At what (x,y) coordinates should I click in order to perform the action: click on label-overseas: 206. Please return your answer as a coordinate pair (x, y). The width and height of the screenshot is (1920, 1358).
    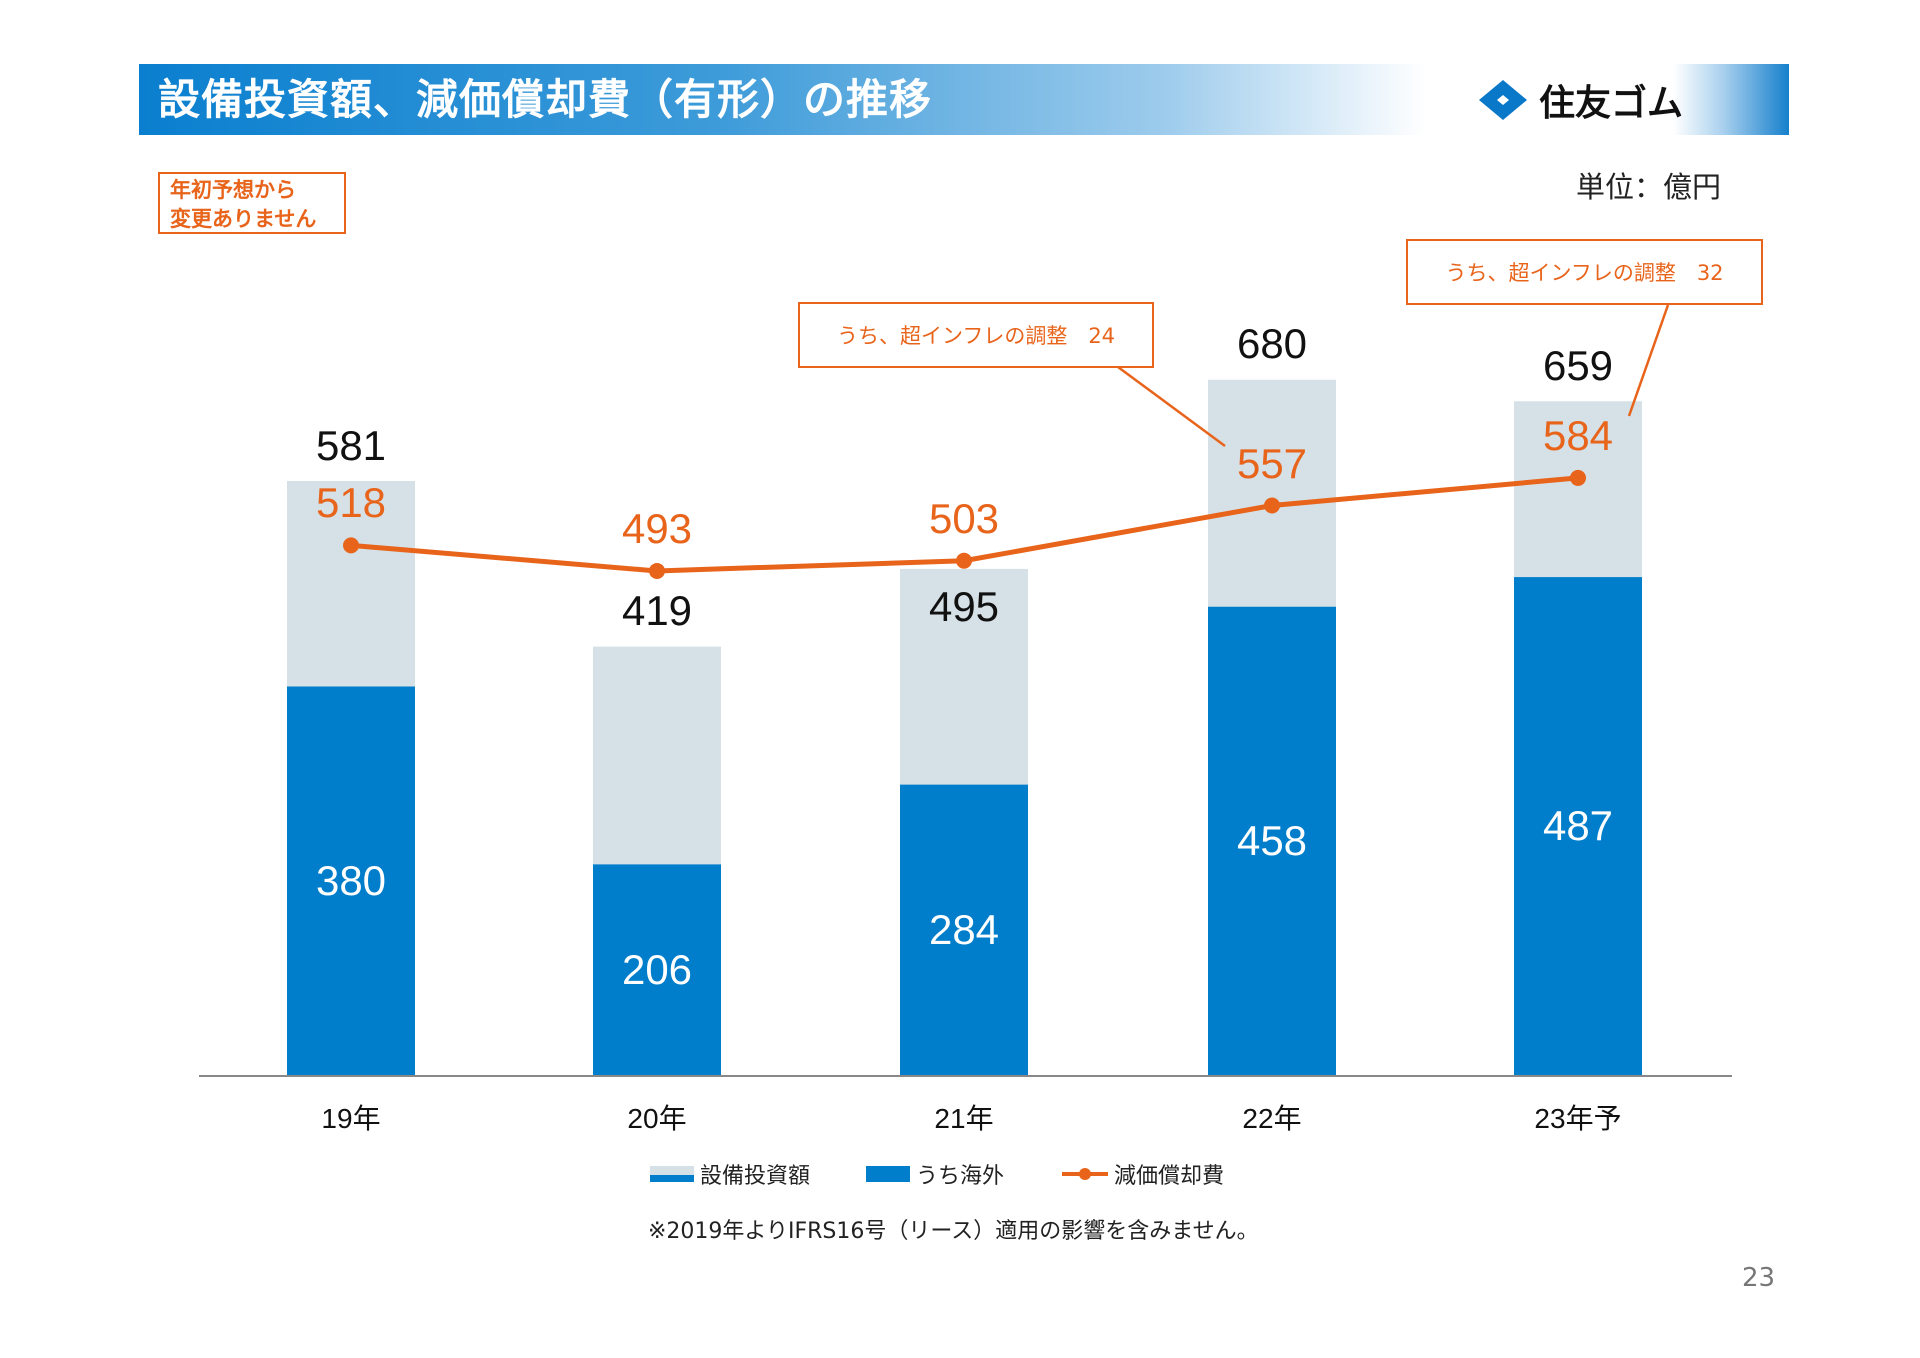
    Looking at the image, I should click on (657, 969).